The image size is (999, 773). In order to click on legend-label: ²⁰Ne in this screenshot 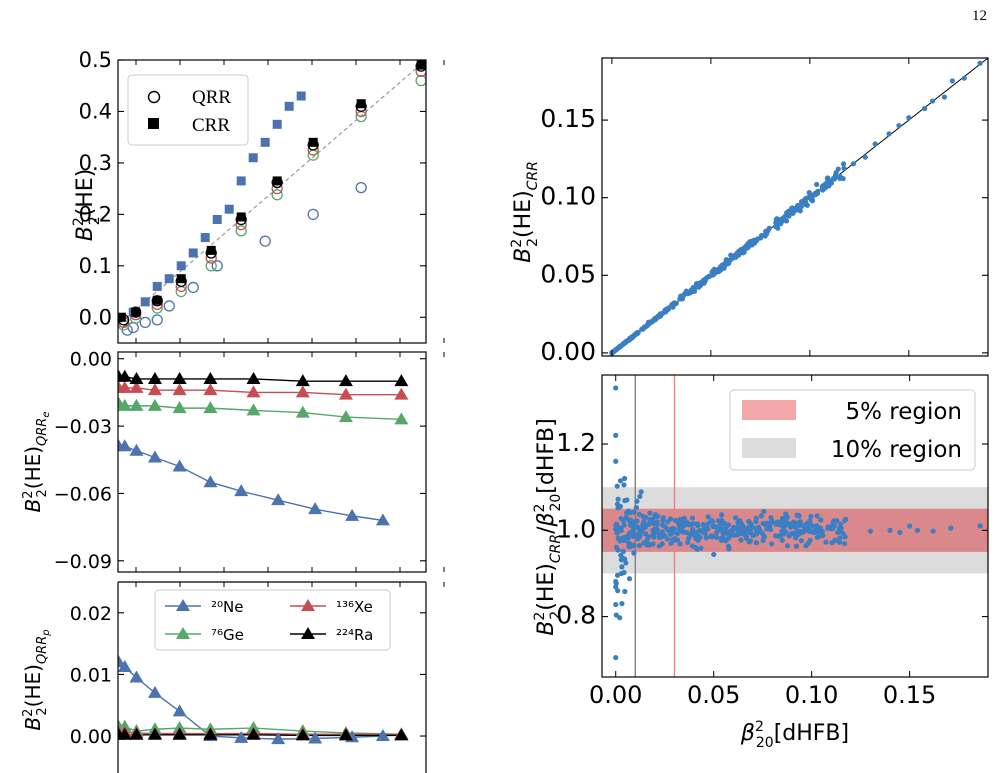, I will do `click(227, 607)`.